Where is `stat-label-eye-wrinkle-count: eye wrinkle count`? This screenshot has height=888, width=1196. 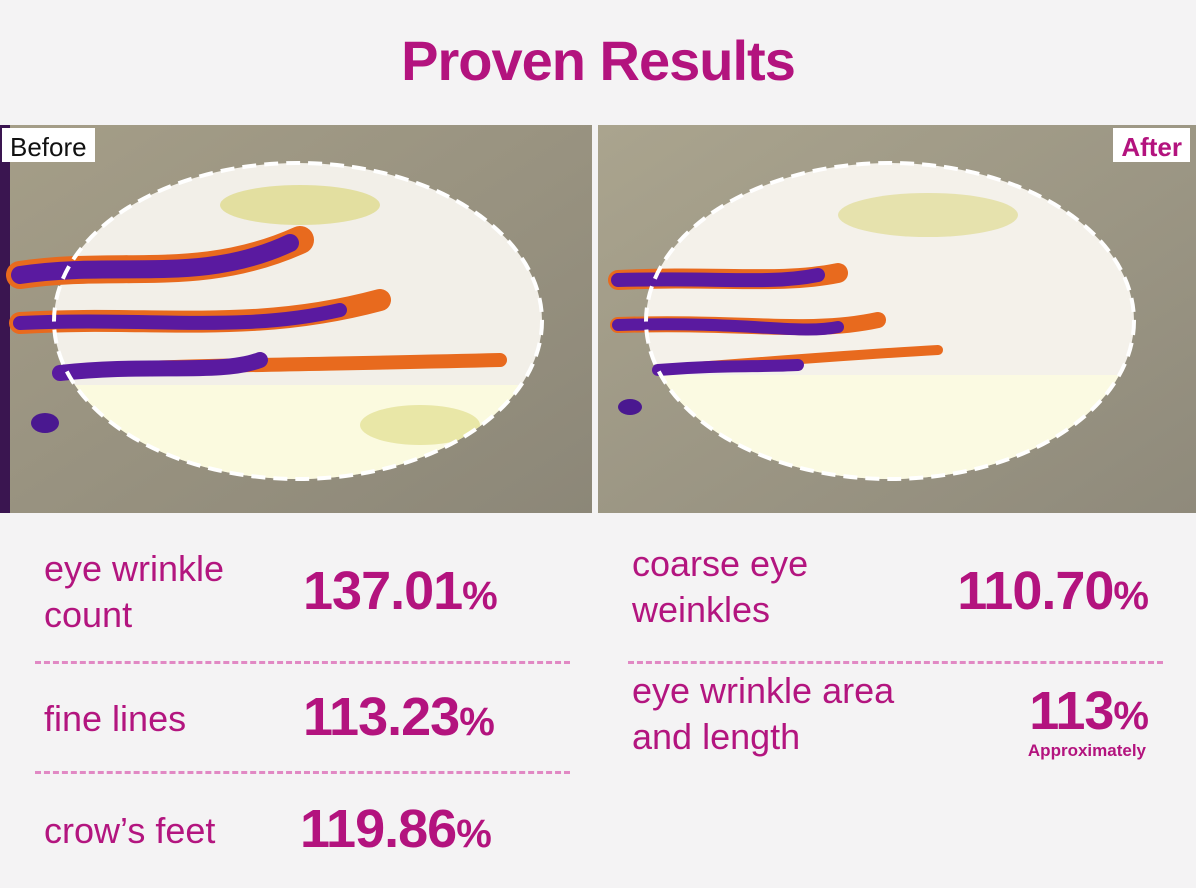
stat-label-eye-wrinkle-count: eye wrinkle count is located at coordinates (134, 591).